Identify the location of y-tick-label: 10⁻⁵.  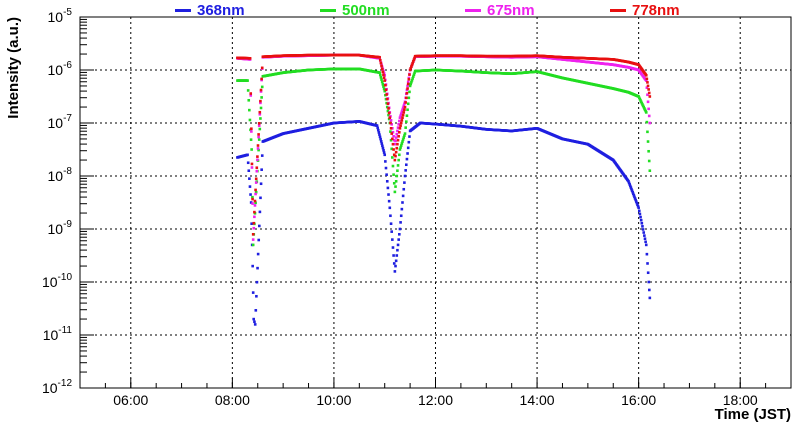
(60, 16).